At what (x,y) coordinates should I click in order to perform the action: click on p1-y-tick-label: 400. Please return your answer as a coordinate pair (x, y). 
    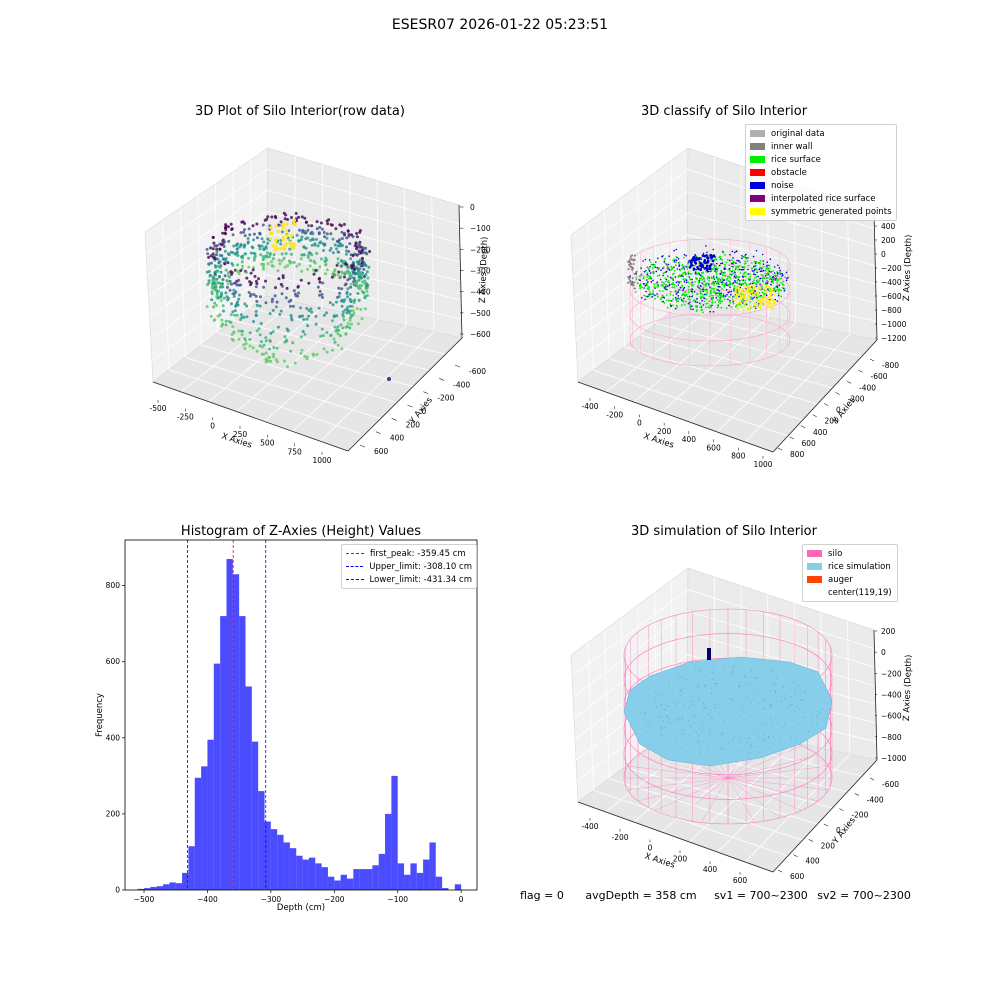
    Looking at the image, I should click on (397, 438).